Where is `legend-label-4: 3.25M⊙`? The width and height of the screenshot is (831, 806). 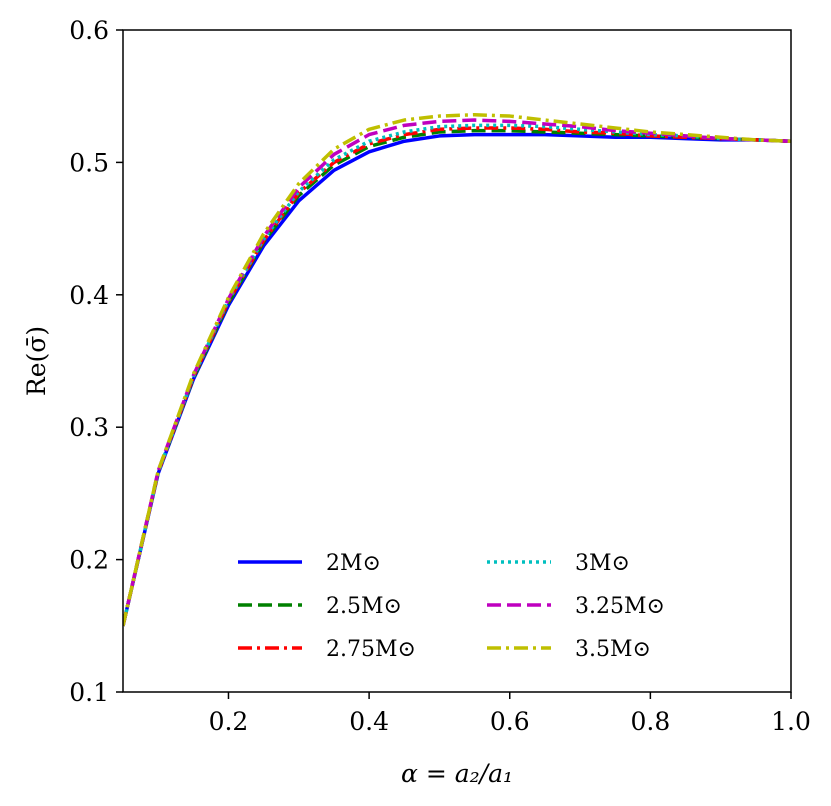 legend-label-4: 3.25M⊙ is located at coordinates (620, 606).